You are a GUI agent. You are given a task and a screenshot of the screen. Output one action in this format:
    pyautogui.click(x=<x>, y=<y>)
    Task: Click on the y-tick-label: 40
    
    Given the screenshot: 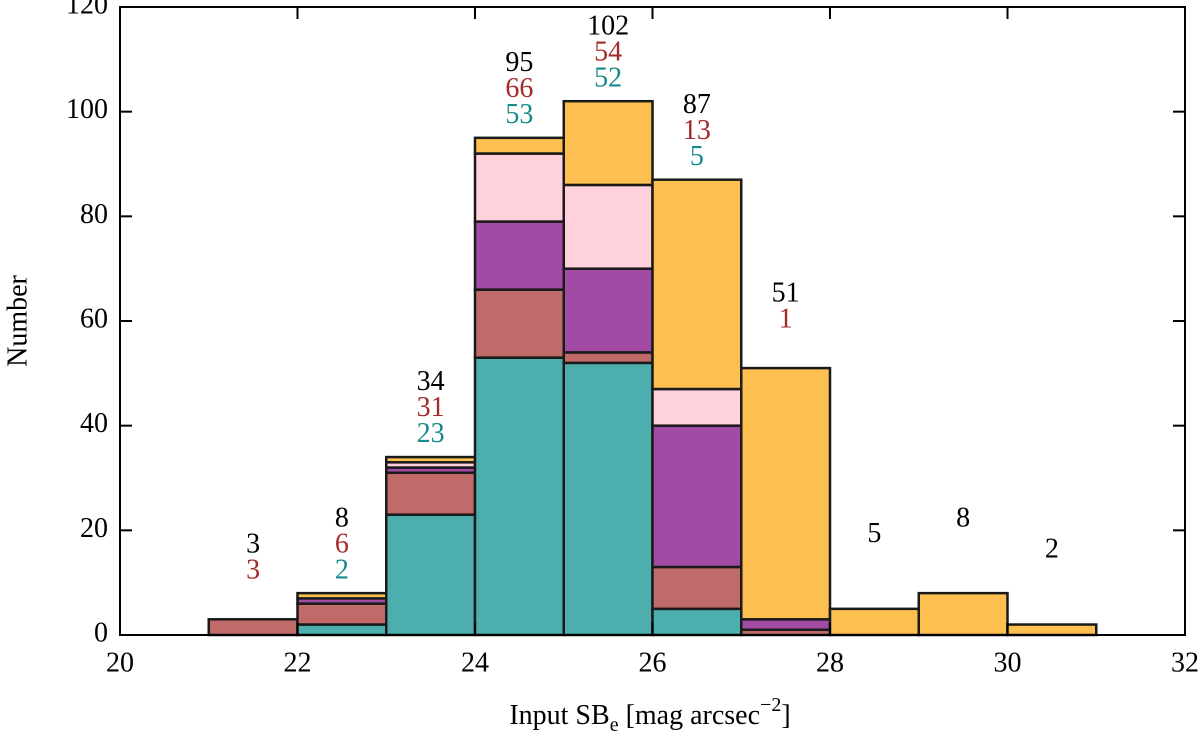 What is the action you would take?
    pyautogui.click(x=94, y=423)
    